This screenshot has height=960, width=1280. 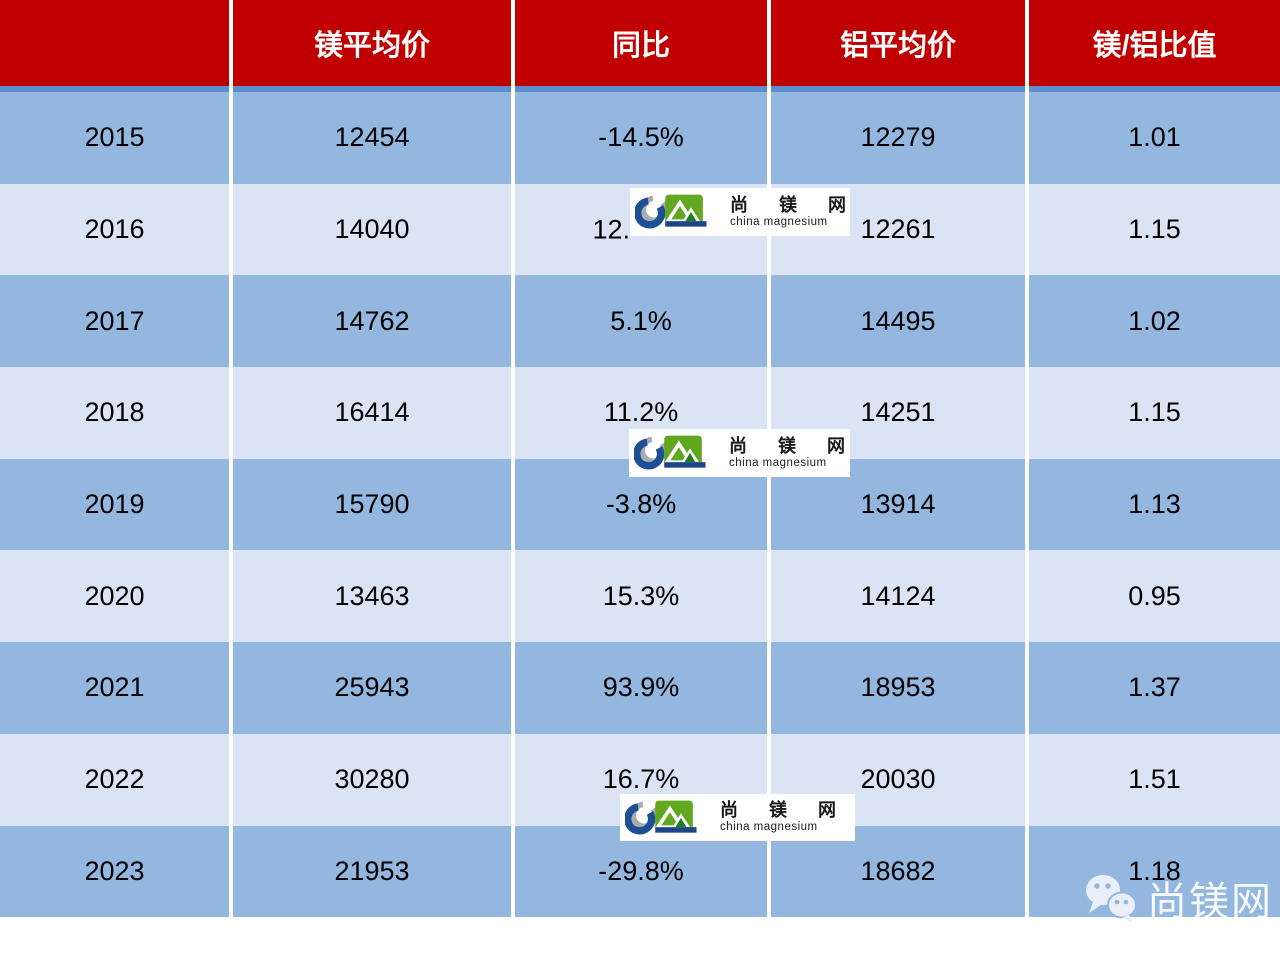 I want to click on al-avg-price-cell: 18953, so click(x=898, y=688).